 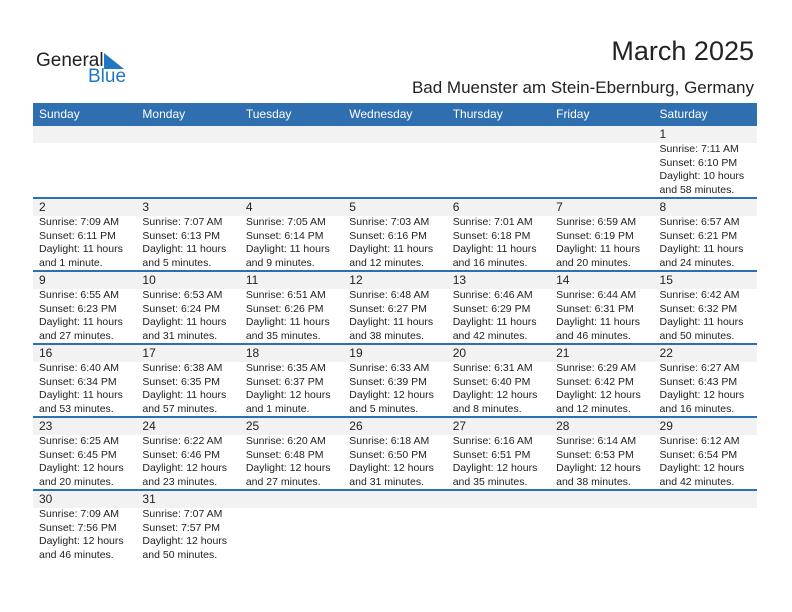 I want to click on weekday-friday: Friday, so click(x=573, y=114).